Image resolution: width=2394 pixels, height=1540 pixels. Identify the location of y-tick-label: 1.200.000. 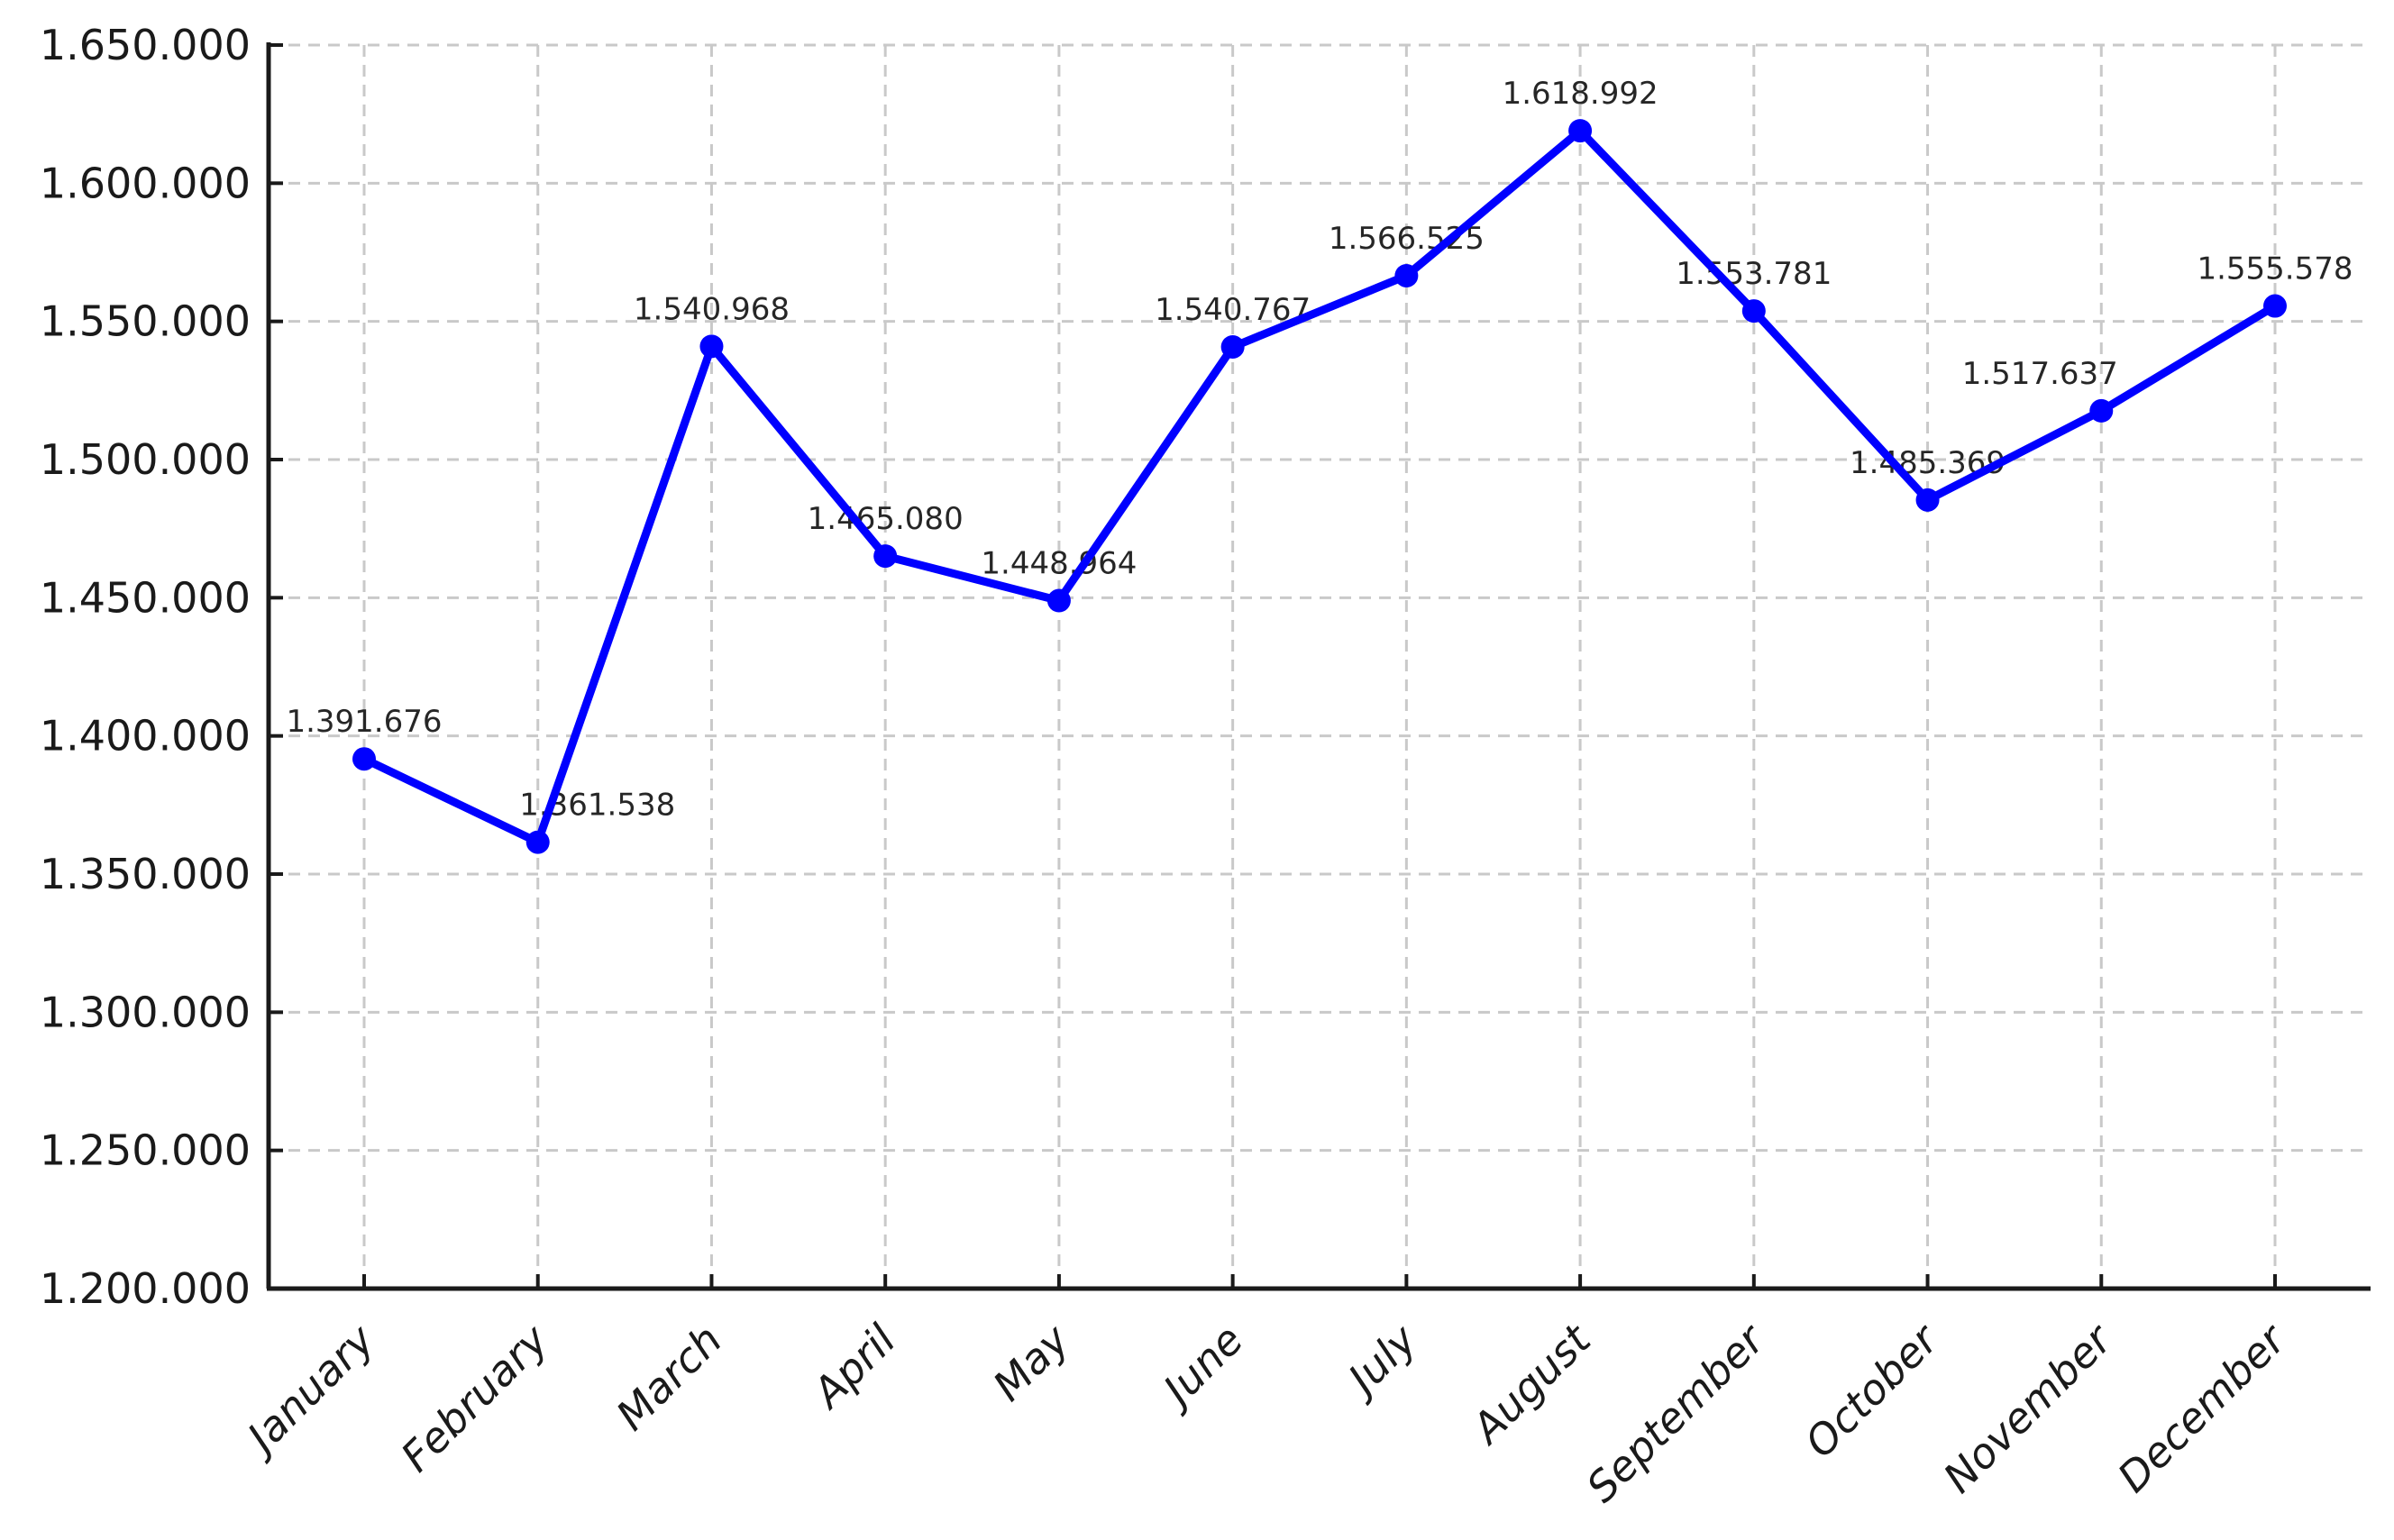
(145, 1288).